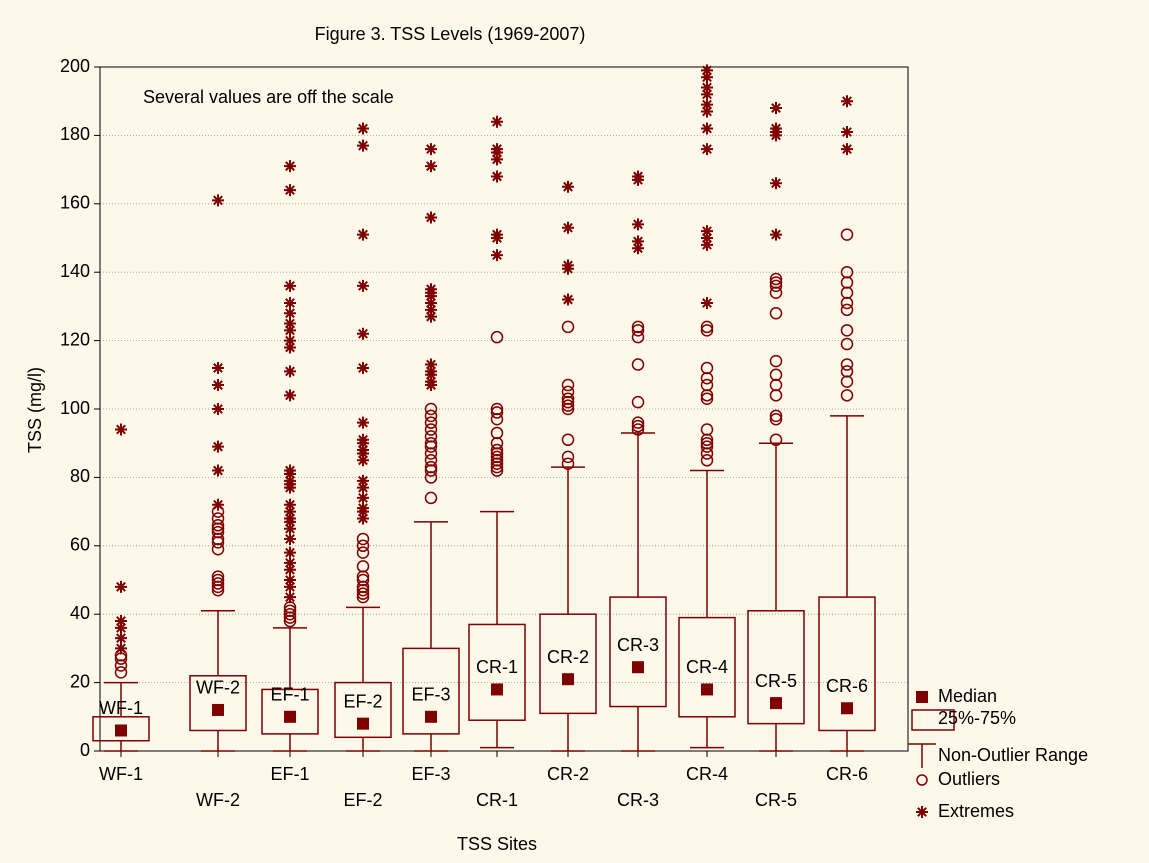 The width and height of the screenshot is (1149, 863). Describe the element at coordinates (933, 720) in the screenshot. I see `legend-box-key` at that location.